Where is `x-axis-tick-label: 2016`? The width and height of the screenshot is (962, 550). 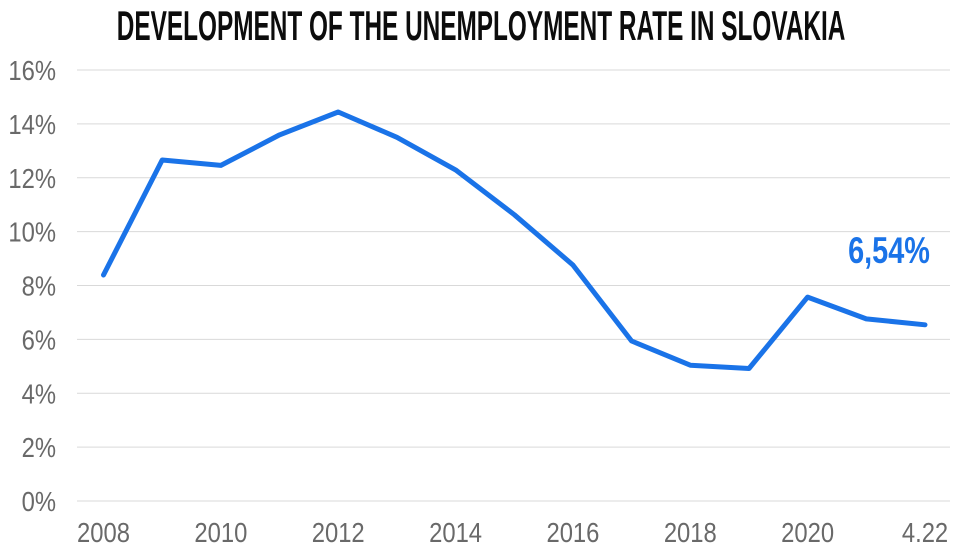 x-axis-tick-label: 2016 is located at coordinates (572, 532).